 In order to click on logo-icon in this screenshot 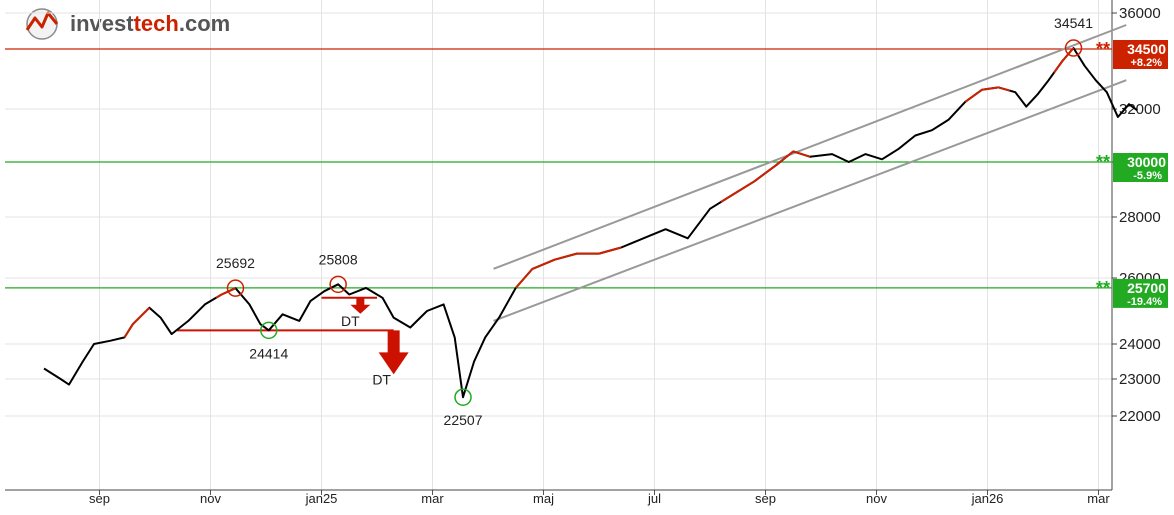, I will do `click(42, 24)`.